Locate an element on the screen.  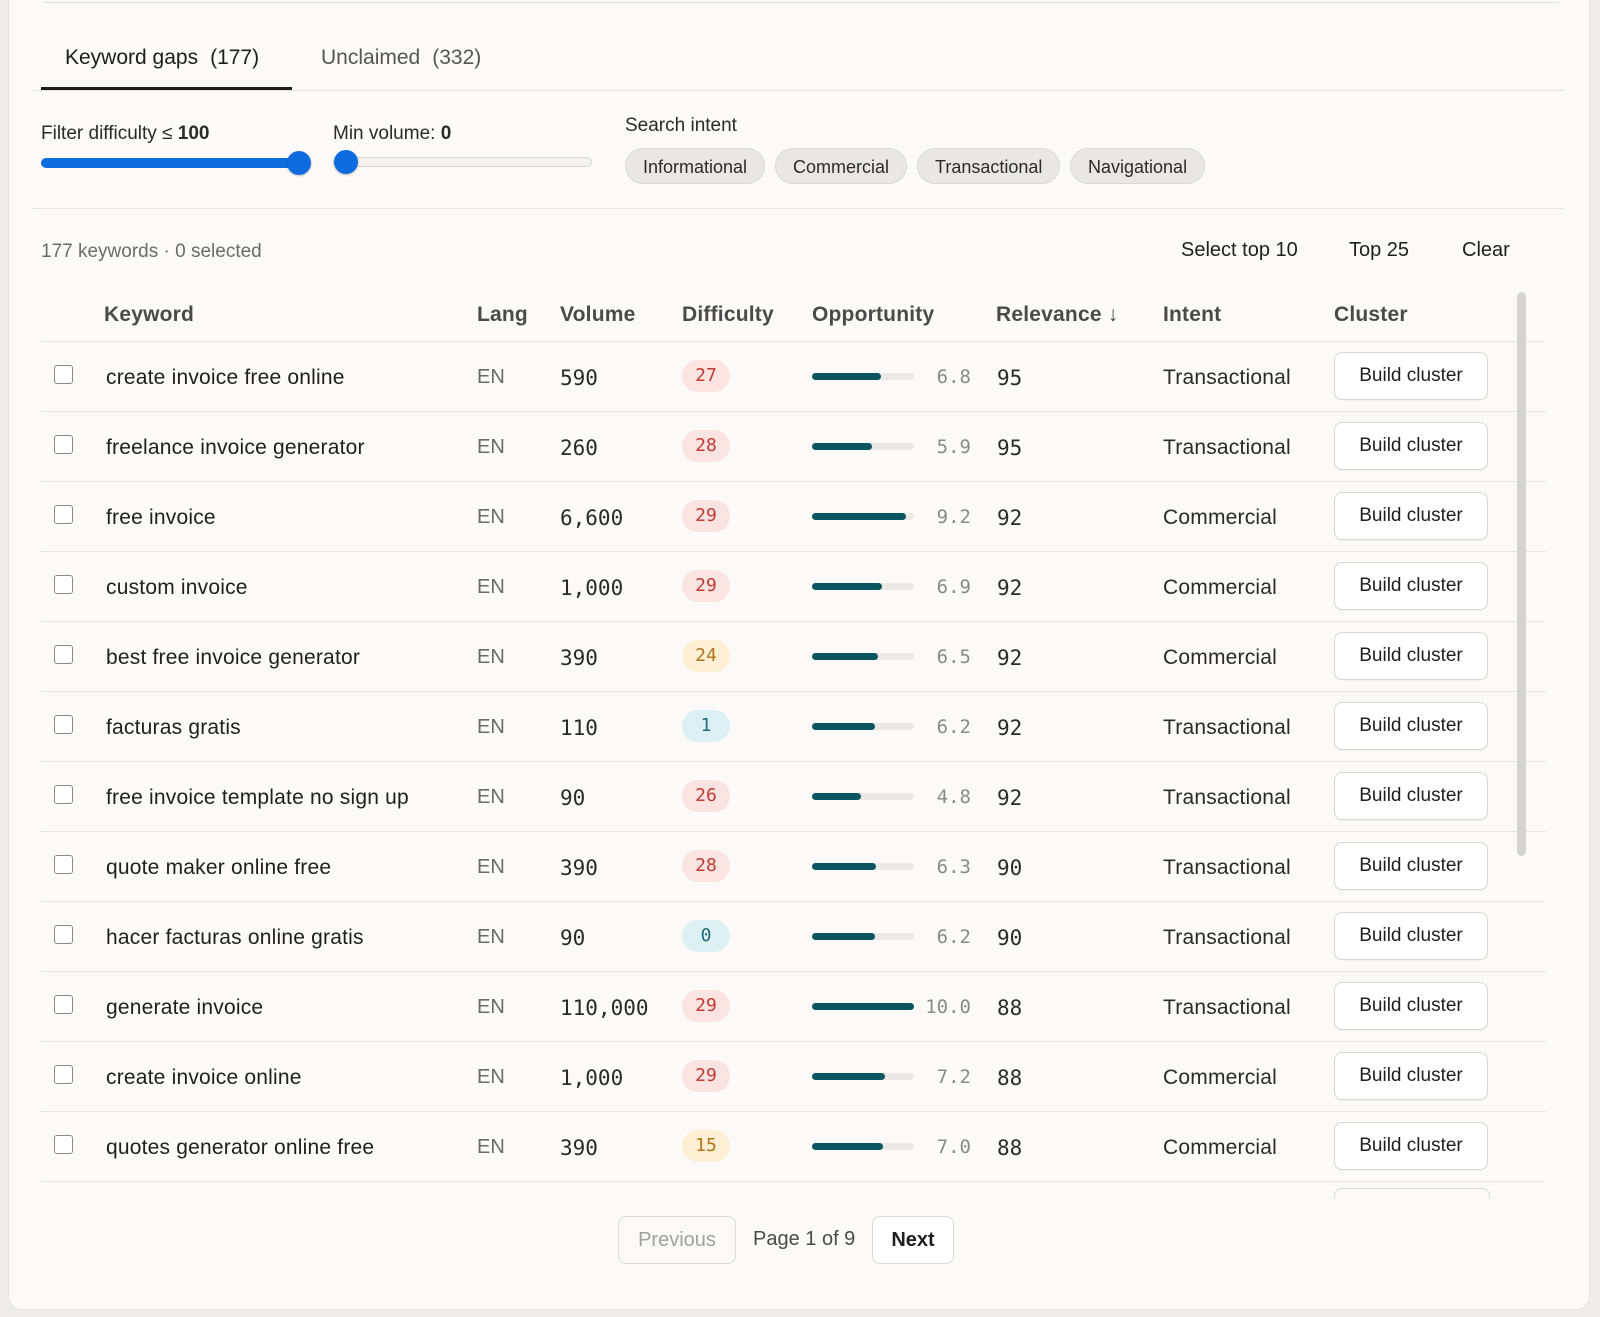
column-lang: Lang is located at coordinates (502, 314).